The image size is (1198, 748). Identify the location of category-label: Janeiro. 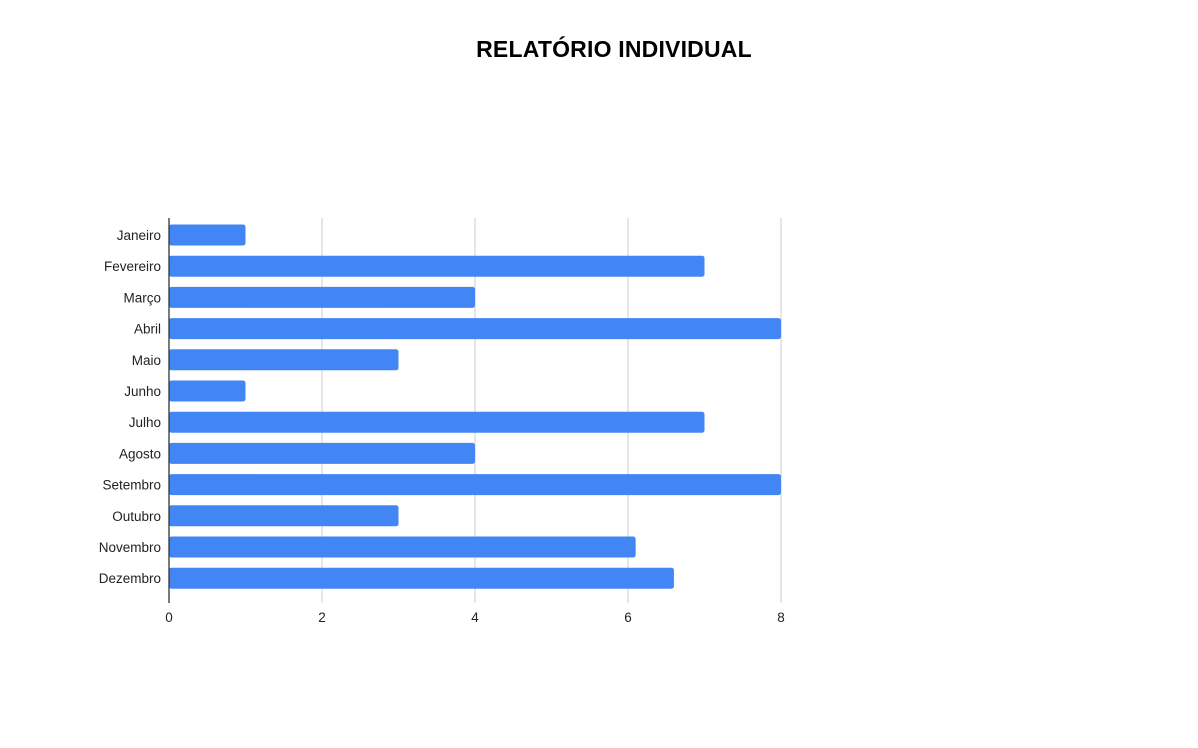
(139, 235).